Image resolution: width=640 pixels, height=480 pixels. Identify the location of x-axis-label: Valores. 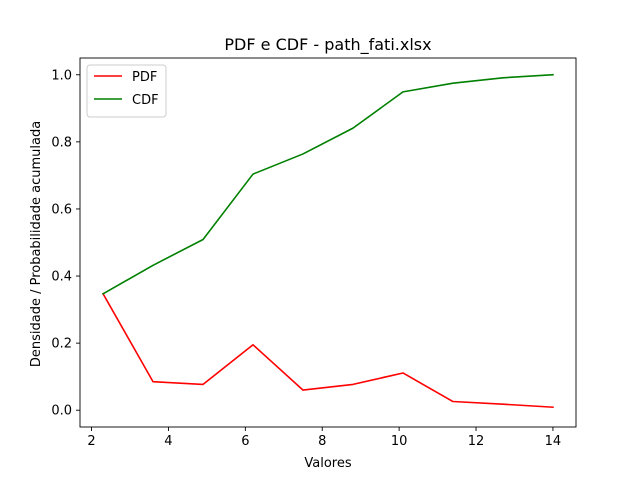
(327, 463).